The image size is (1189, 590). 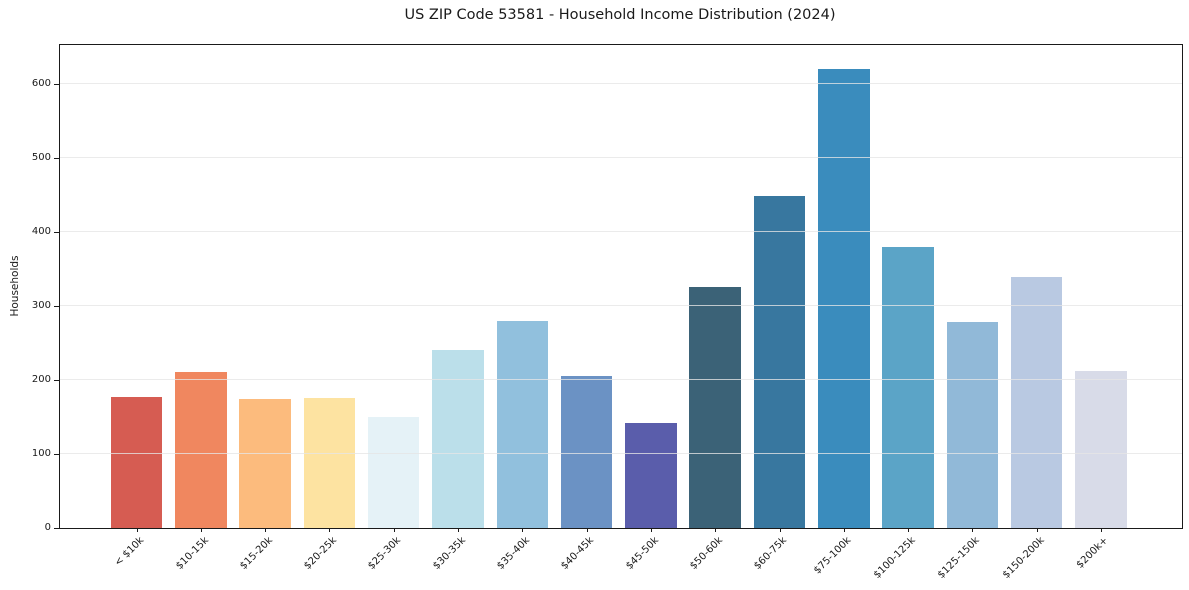 What do you see at coordinates (779, 362) in the screenshot?
I see `bar-60-75k` at bounding box center [779, 362].